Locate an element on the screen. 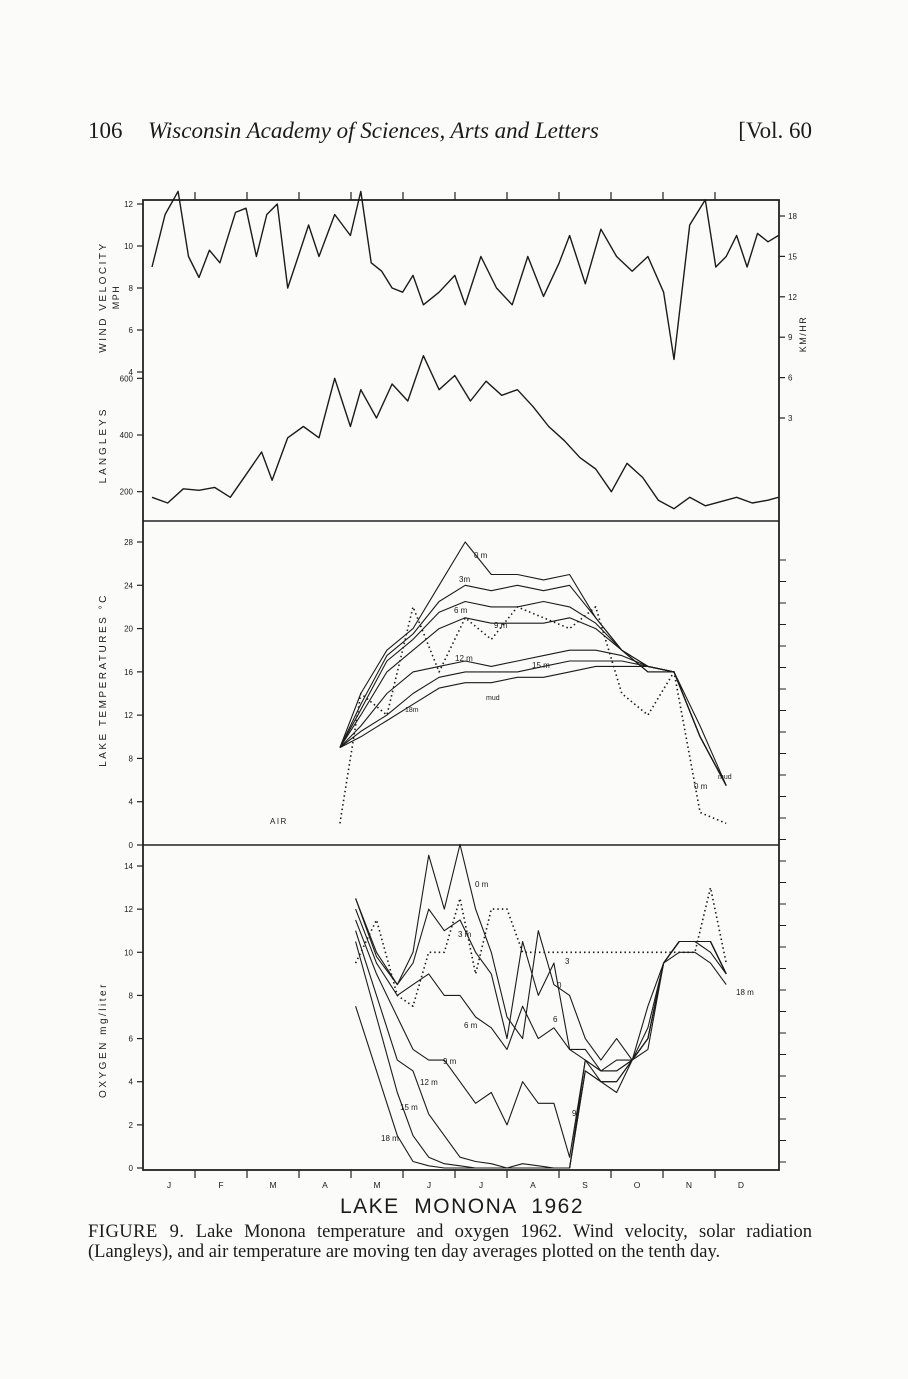 The image size is (908, 1379). oxy-label-3: 3 is located at coordinates (567, 961).